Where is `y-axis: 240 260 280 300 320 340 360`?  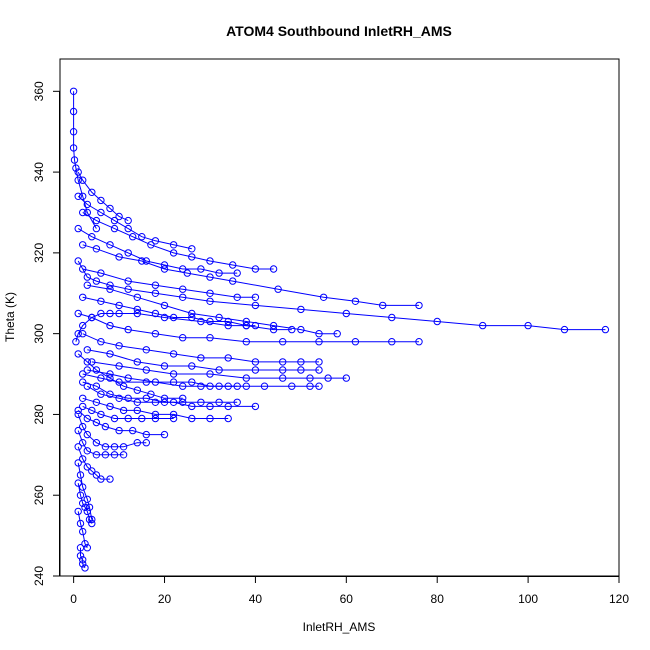 y-axis: 240 260 280 300 320 340 360 is located at coordinates (46, 333).